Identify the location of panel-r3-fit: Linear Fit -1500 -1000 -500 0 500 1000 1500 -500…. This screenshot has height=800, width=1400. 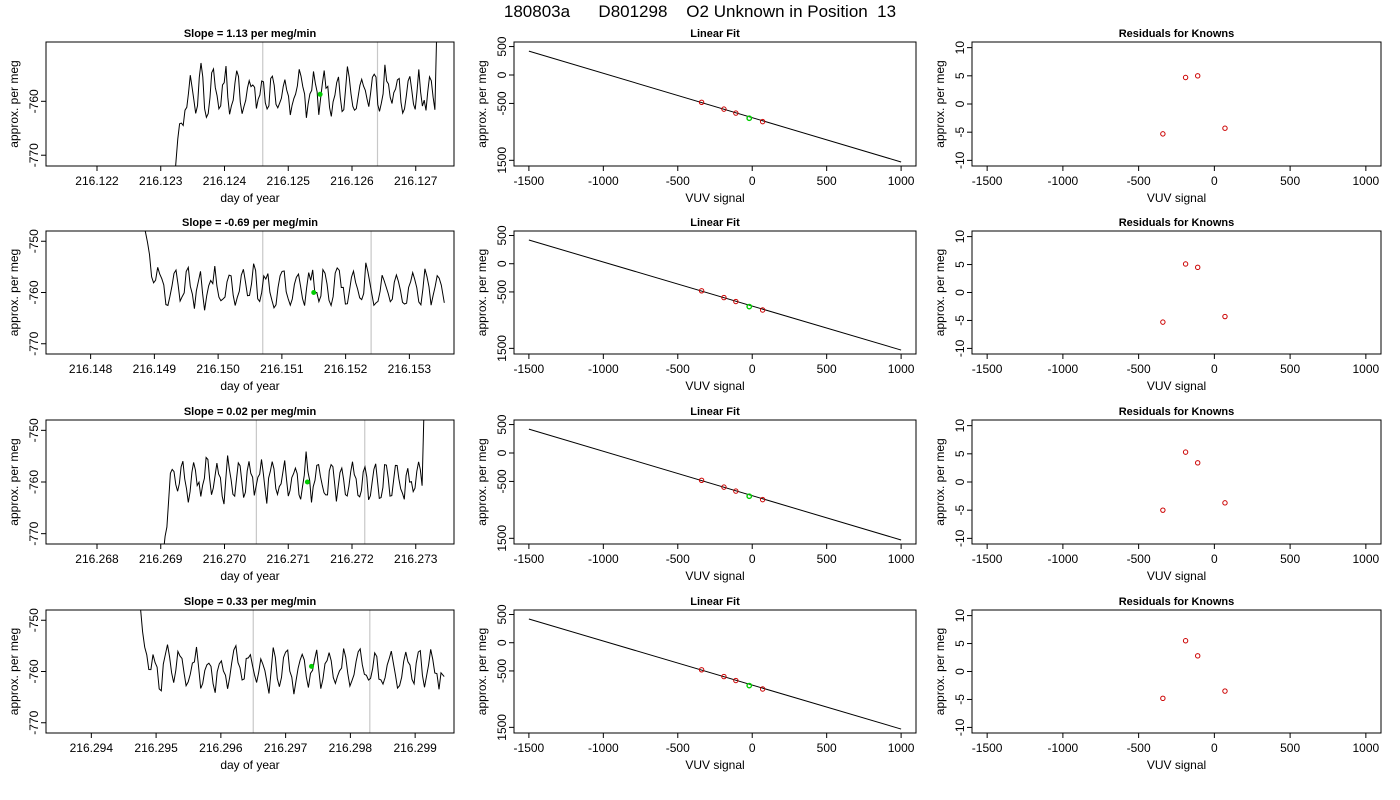
(696, 494).